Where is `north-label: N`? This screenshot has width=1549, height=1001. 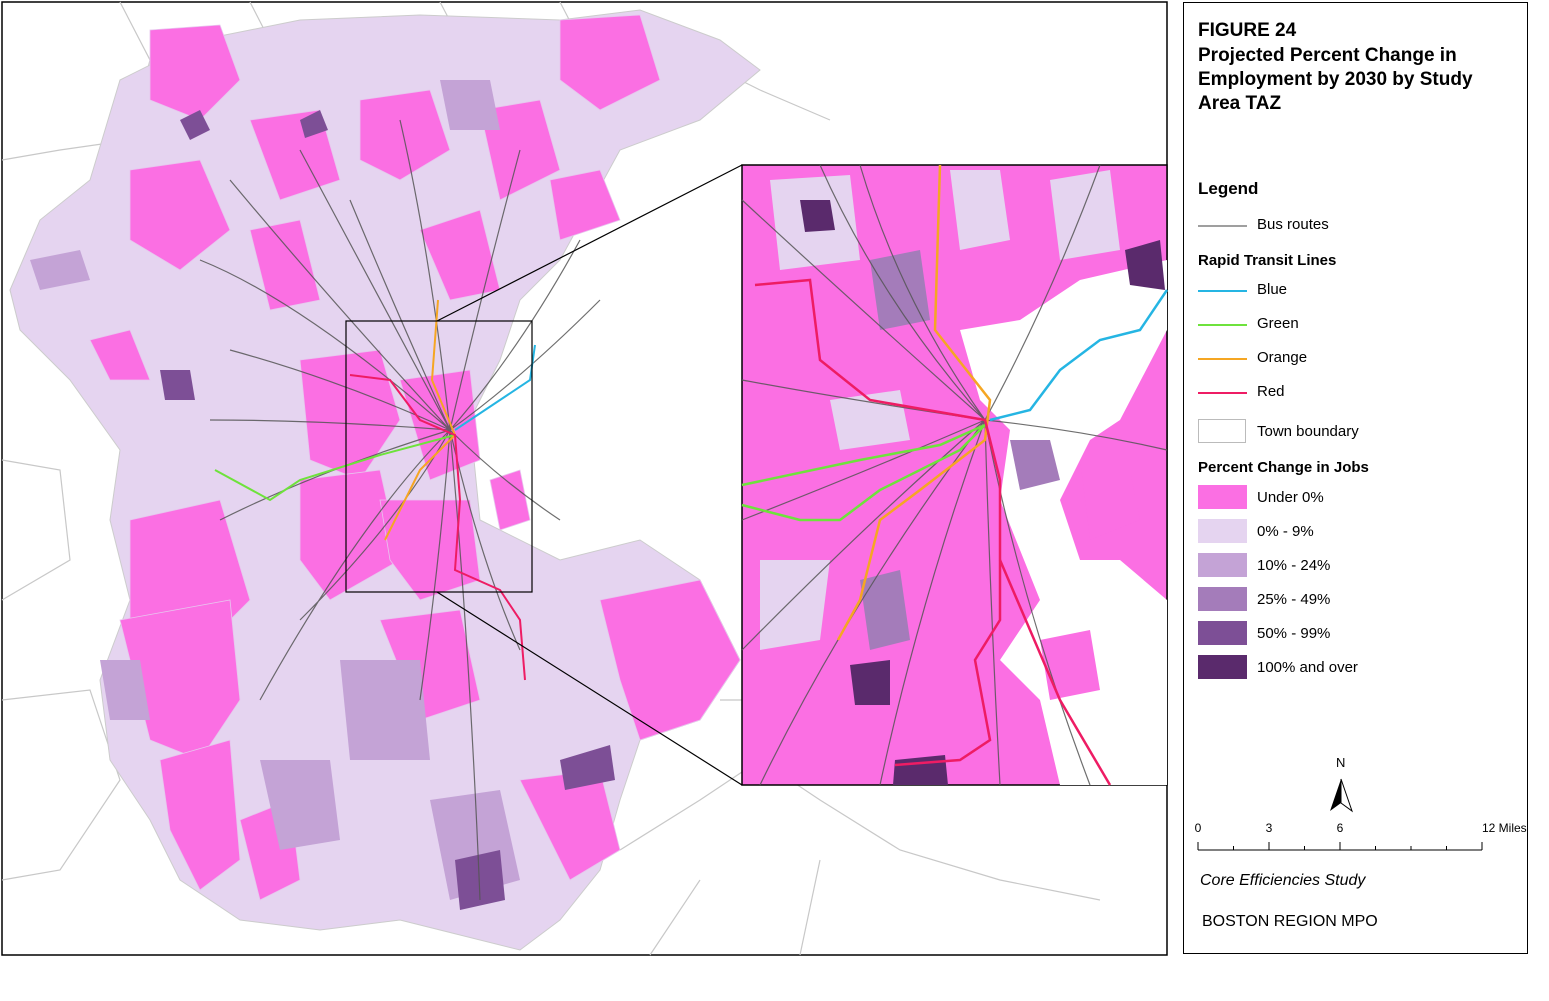
north-label: N is located at coordinates (1341, 762).